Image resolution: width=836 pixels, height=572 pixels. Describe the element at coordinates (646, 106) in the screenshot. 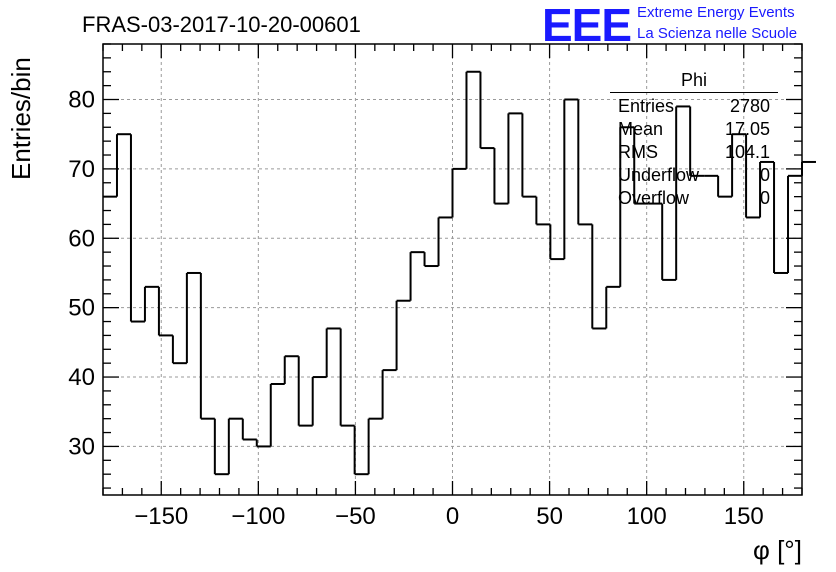

I see `stats-label: Entries` at that location.